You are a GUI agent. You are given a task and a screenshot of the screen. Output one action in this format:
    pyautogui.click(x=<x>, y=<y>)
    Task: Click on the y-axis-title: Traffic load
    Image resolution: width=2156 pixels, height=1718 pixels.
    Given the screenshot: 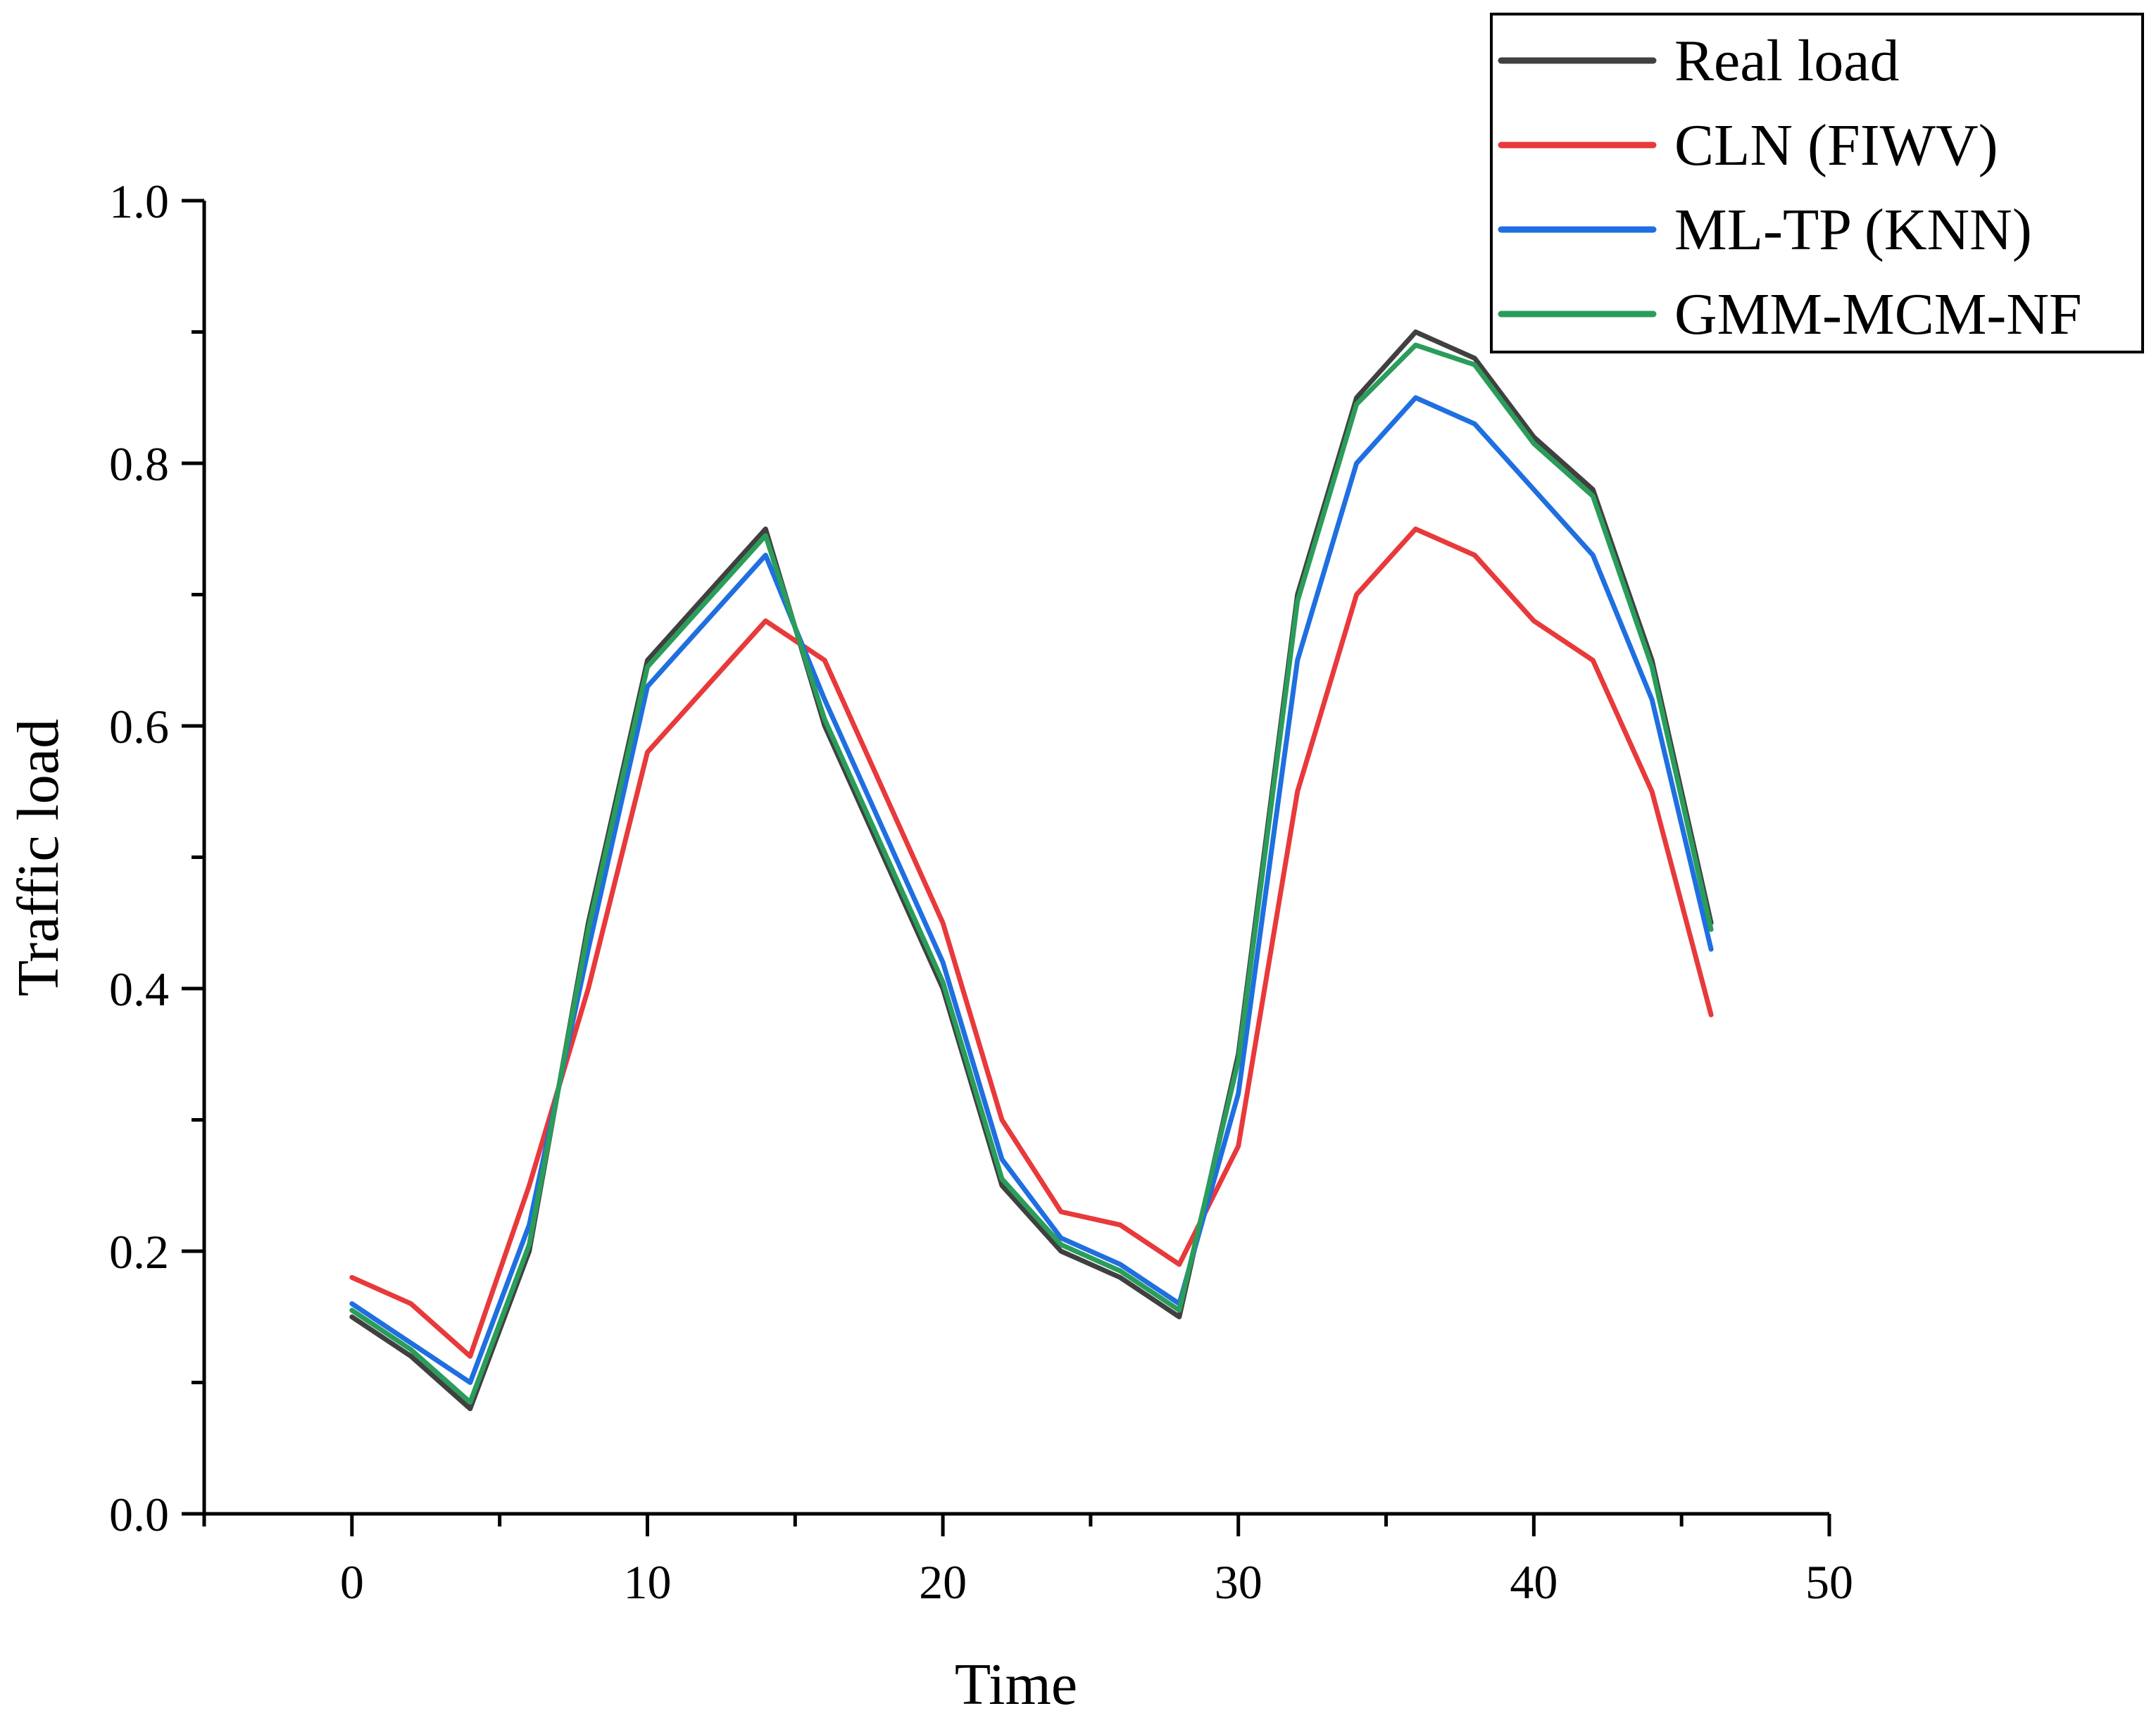 What is the action you would take?
    pyautogui.click(x=38, y=857)
    